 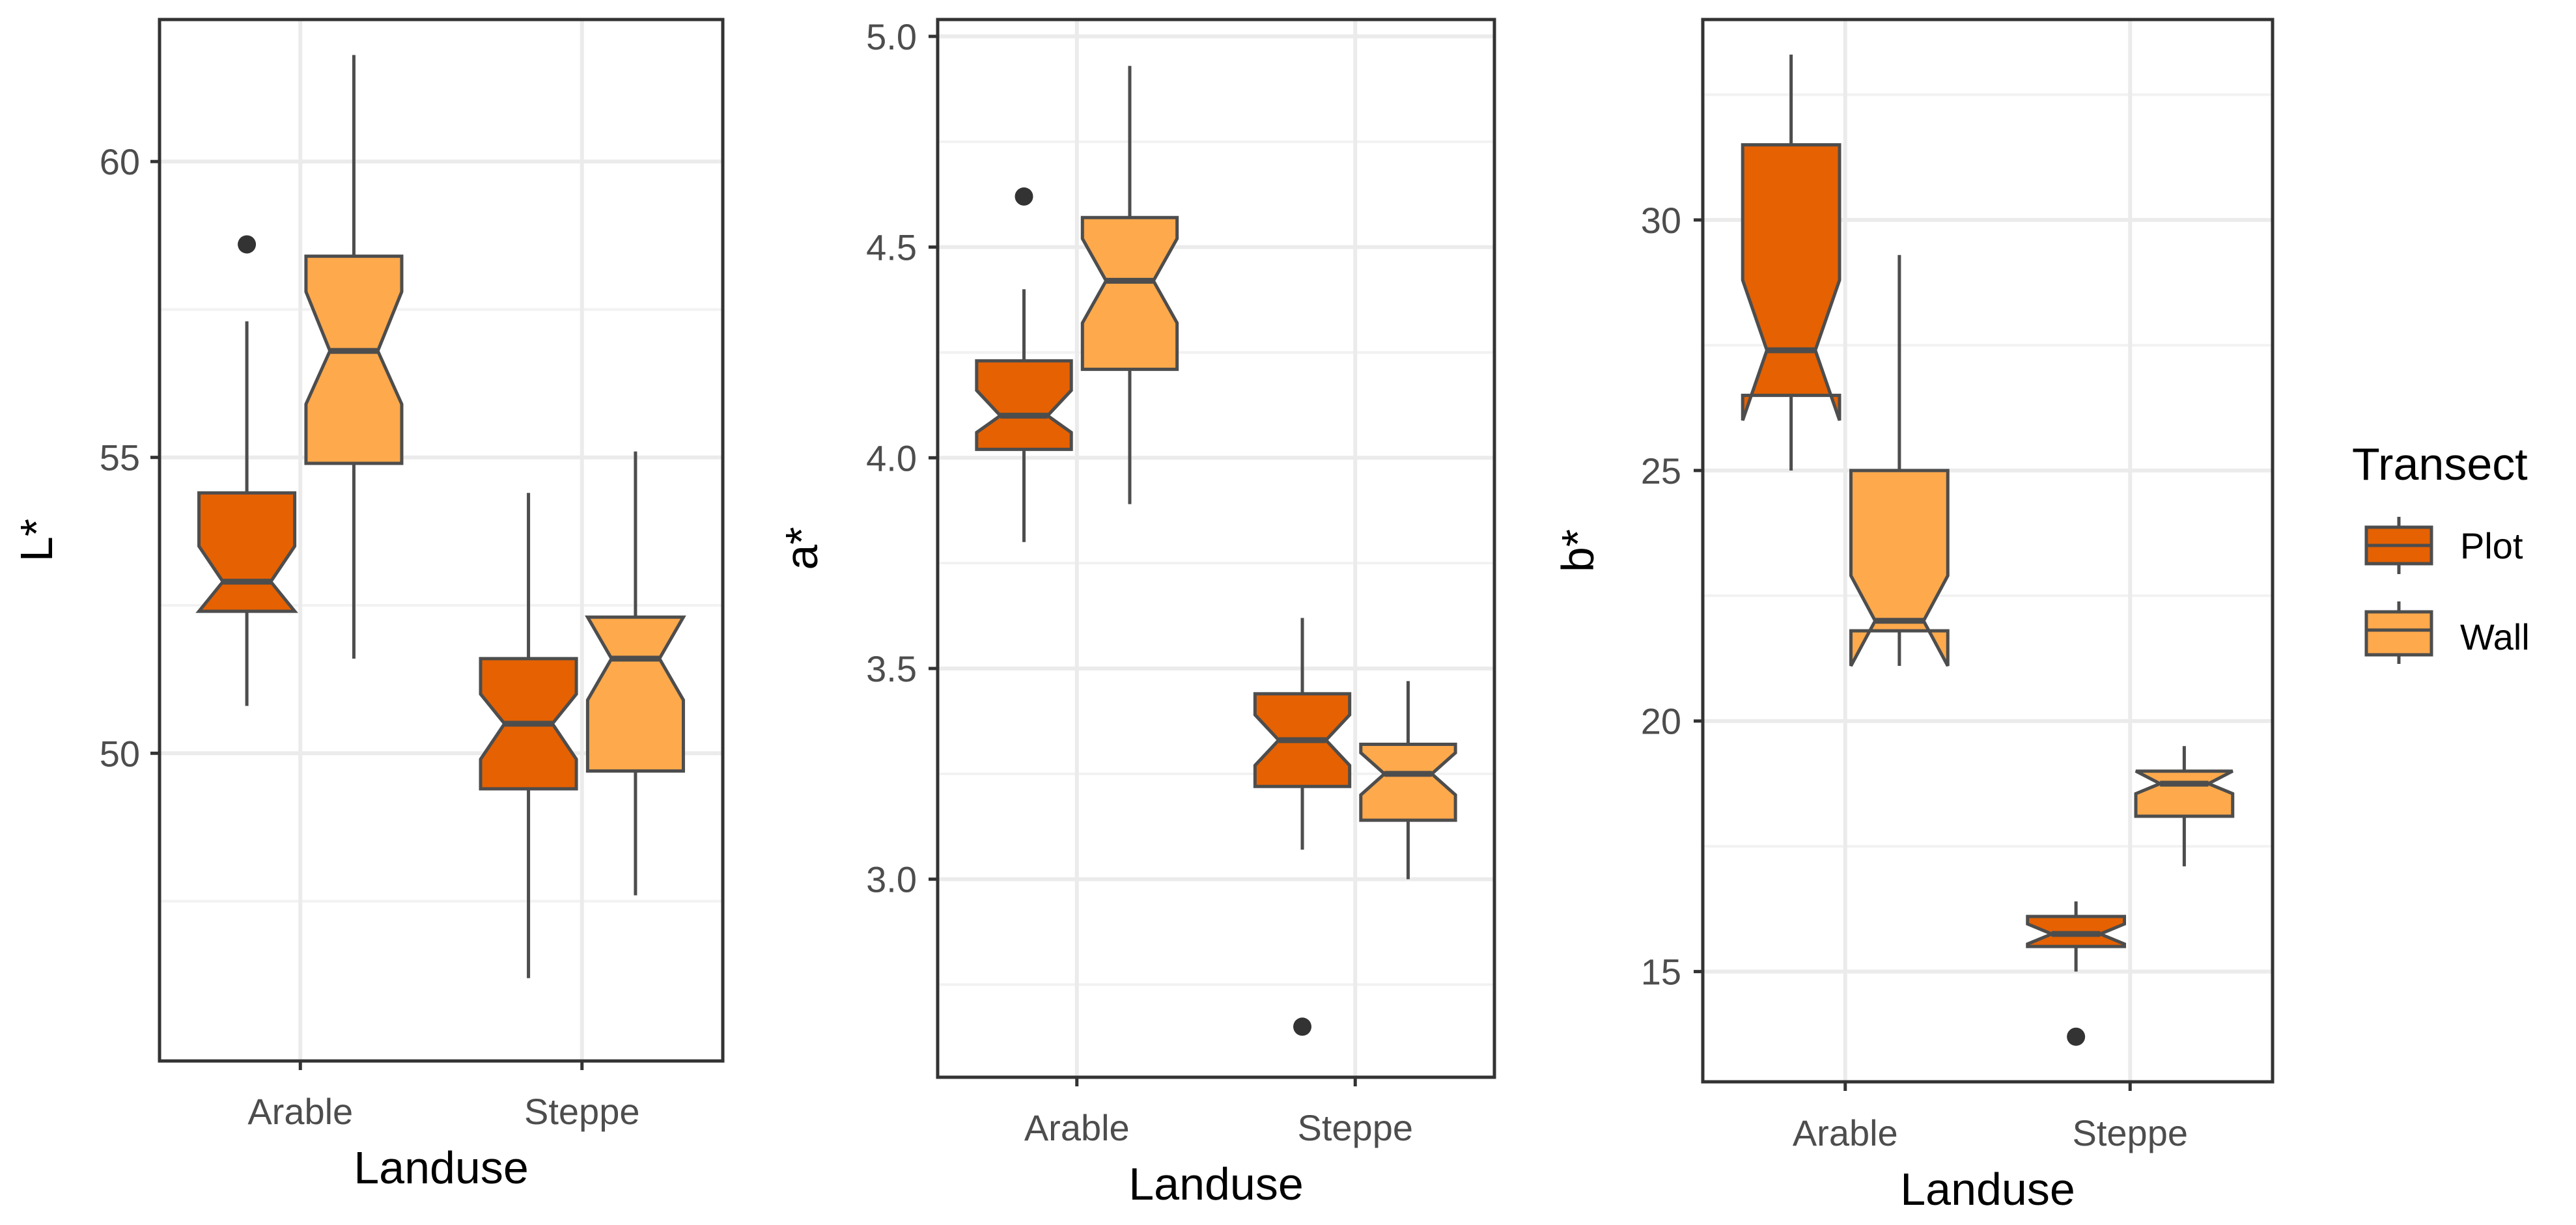 I want to click on y-tick-label: 5.0, so click(x=892, y=36).